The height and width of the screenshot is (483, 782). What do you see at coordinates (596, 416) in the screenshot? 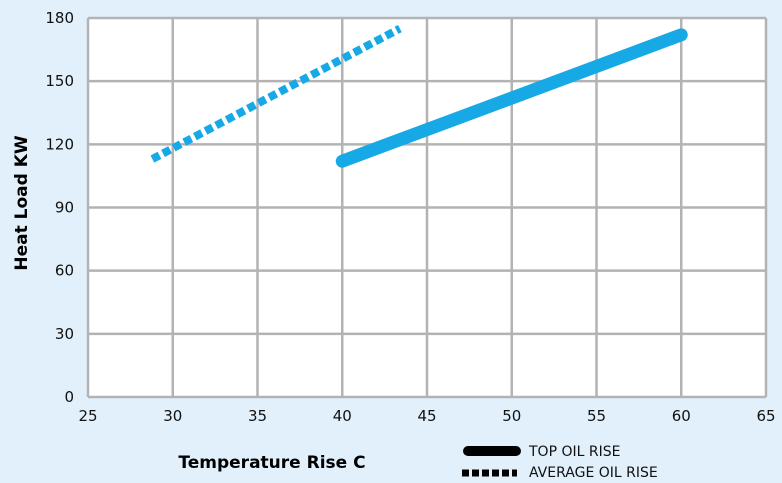
I see `x-tick-label-55: 55` at bounding box center [596, 416].